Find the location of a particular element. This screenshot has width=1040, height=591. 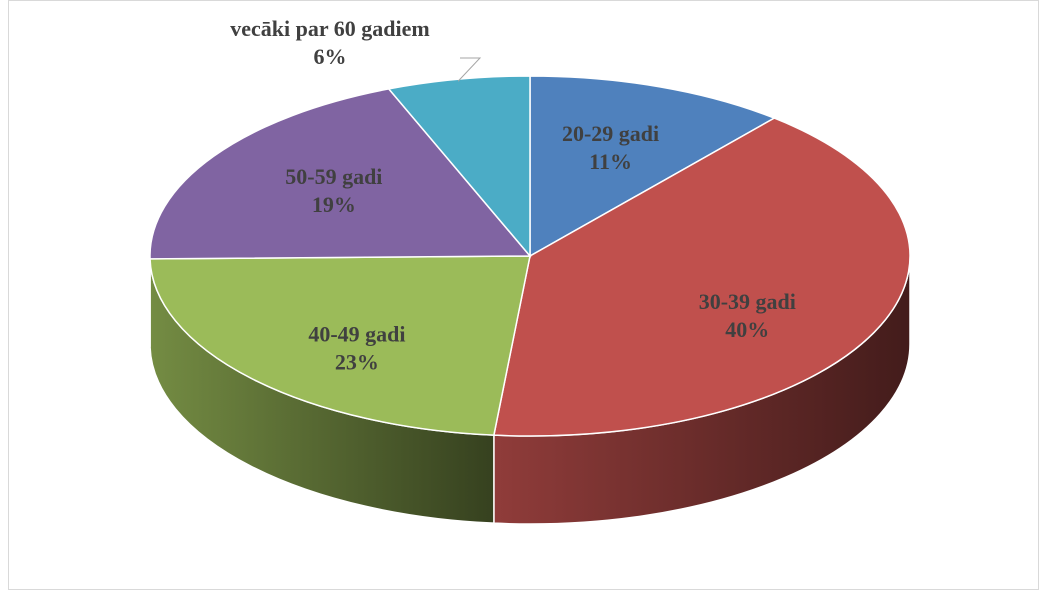

slice-label-name: 30-39 gadi is located at coordinates (747, 301).